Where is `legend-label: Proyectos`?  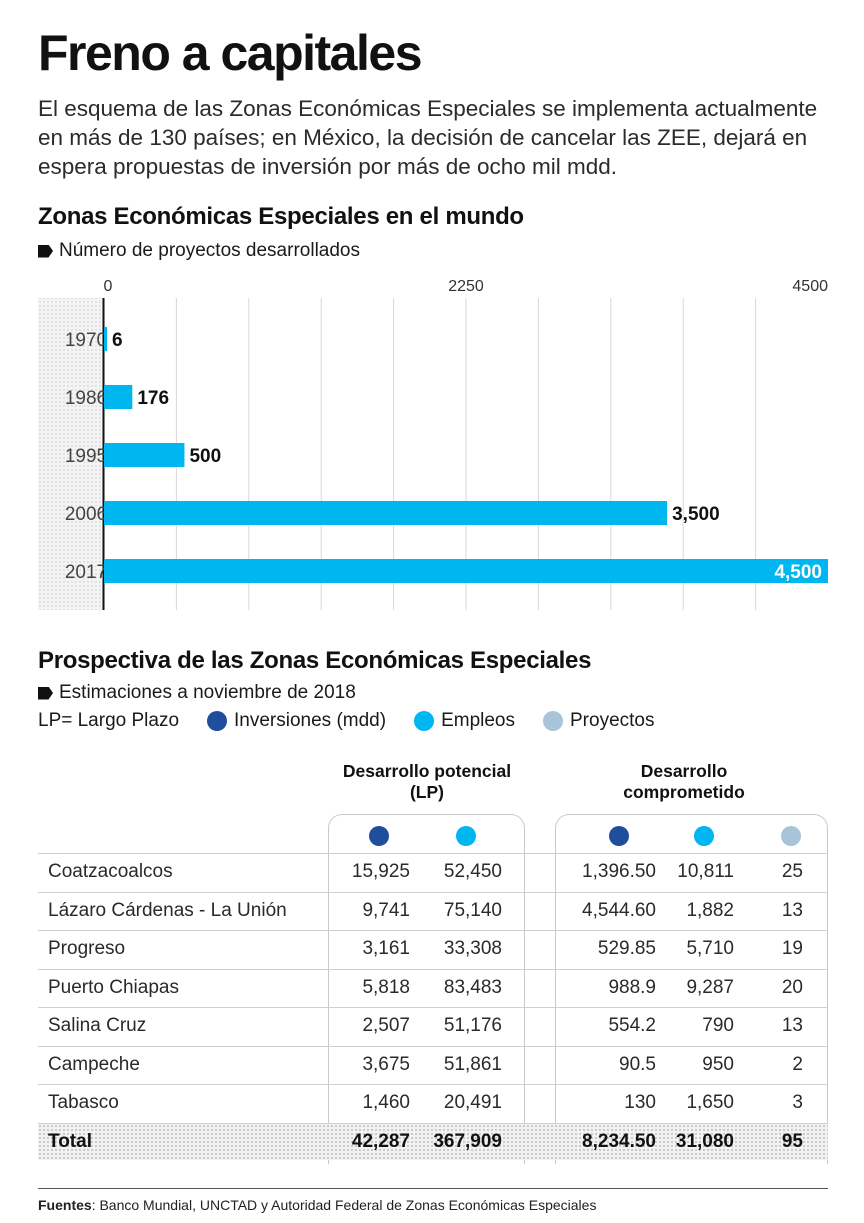 legend-label: Proyectos is located at coordinates (612, 720).